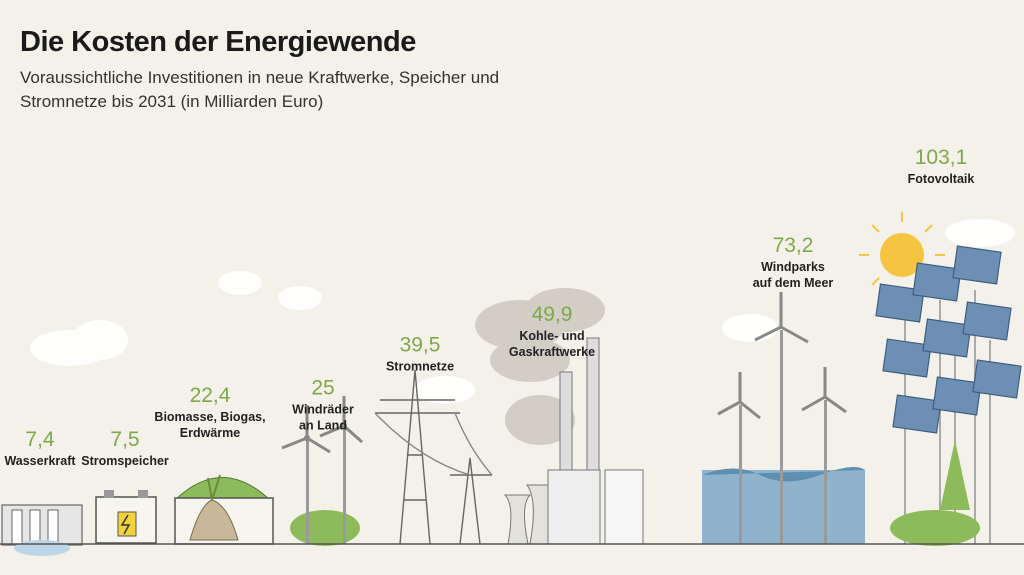 Image resolution: width=1024 pixels, height=575 pixels. Describe the element at coordinates (433, 457) in the screenshot. I see `stromnetze-icon` at that location.